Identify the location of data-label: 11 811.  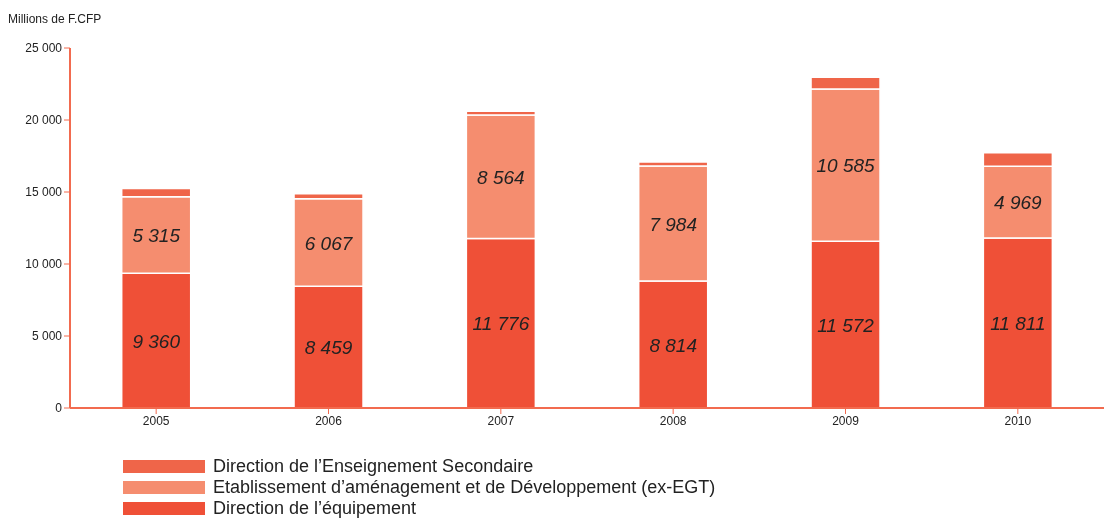
(1018, 323).